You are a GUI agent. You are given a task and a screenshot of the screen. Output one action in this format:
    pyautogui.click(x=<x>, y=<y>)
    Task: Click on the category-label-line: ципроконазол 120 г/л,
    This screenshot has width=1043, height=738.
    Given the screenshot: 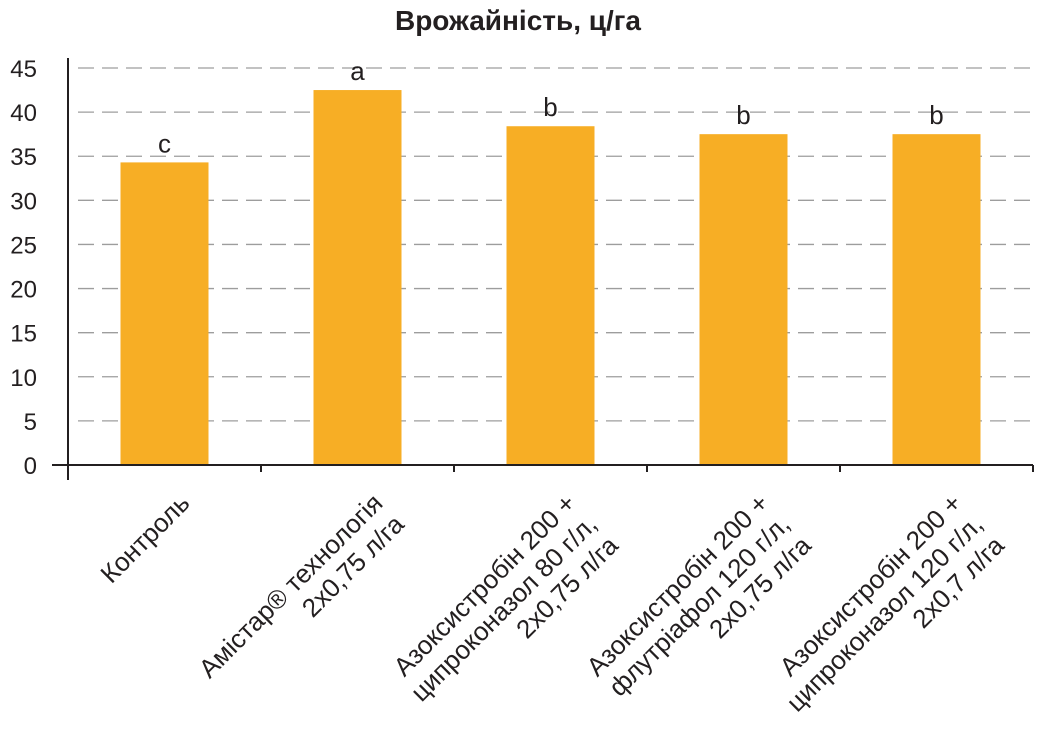 What is the action you would take?
    pyautogui.click(x=884, y=613)
    